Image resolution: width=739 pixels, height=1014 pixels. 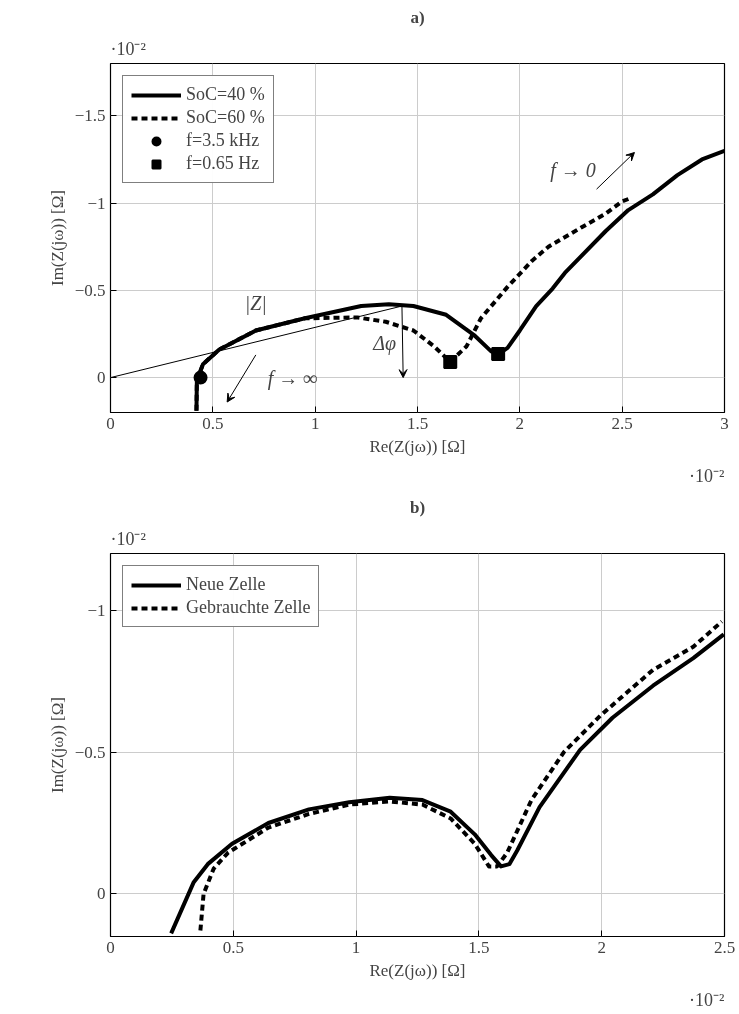 I want to click on annotation: |Z|, so click(x=255, y=303).